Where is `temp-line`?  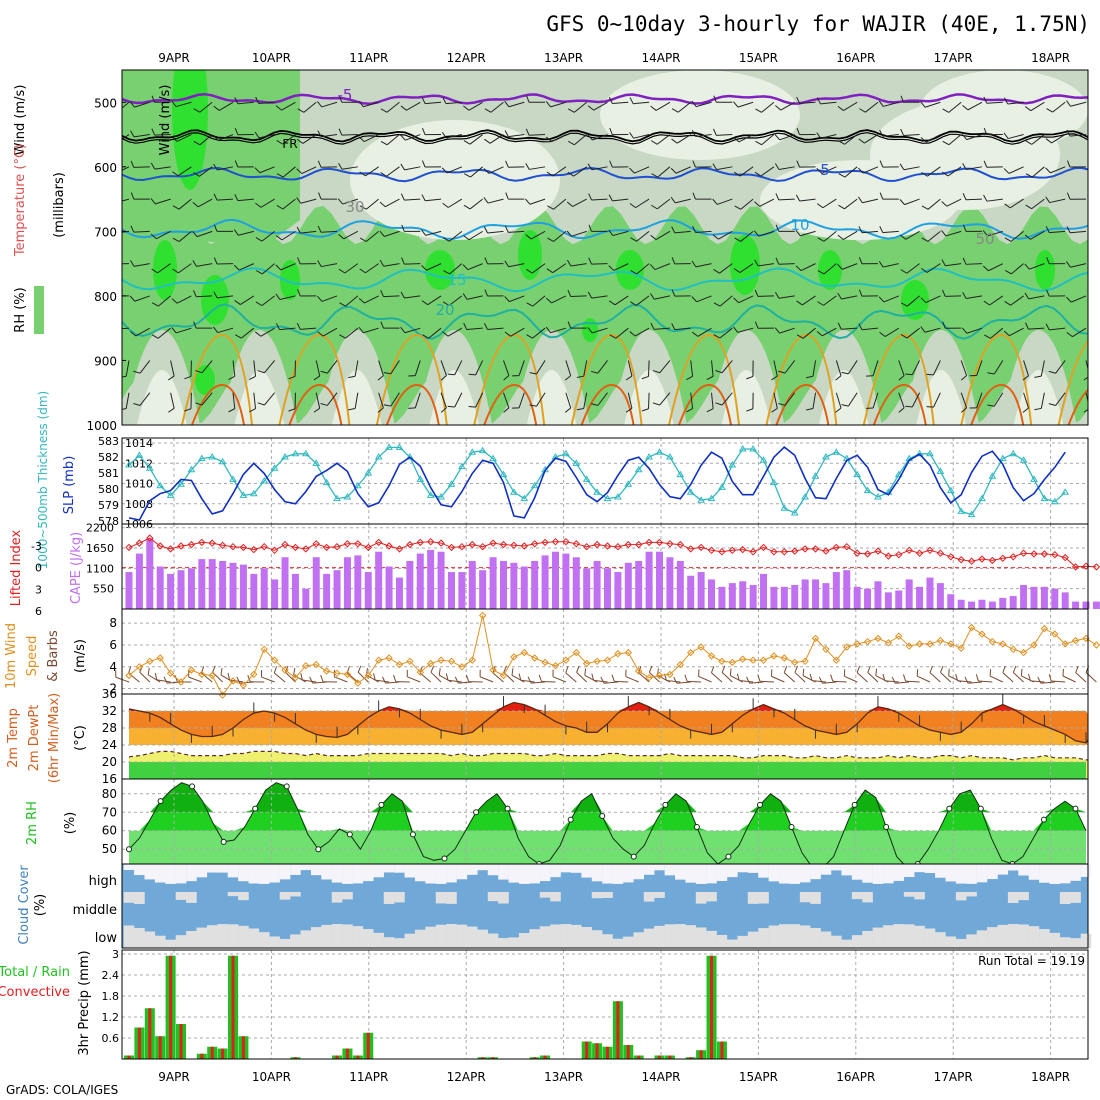 temp-line is located at coordinates (608, 722).